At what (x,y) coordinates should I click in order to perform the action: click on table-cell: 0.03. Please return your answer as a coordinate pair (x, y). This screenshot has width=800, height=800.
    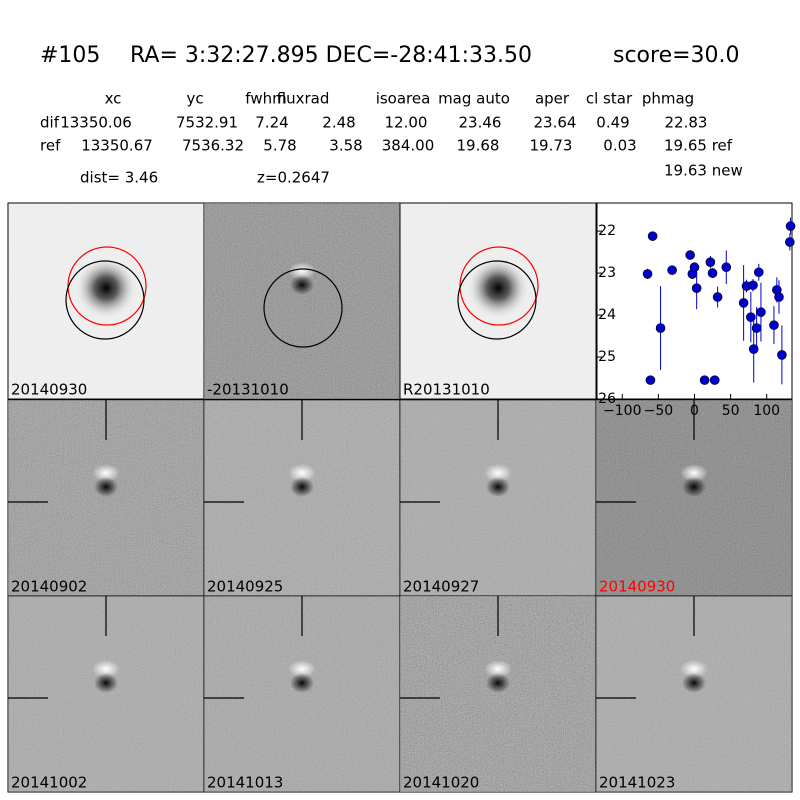
    Looking at the image, I should click on (619, 146).